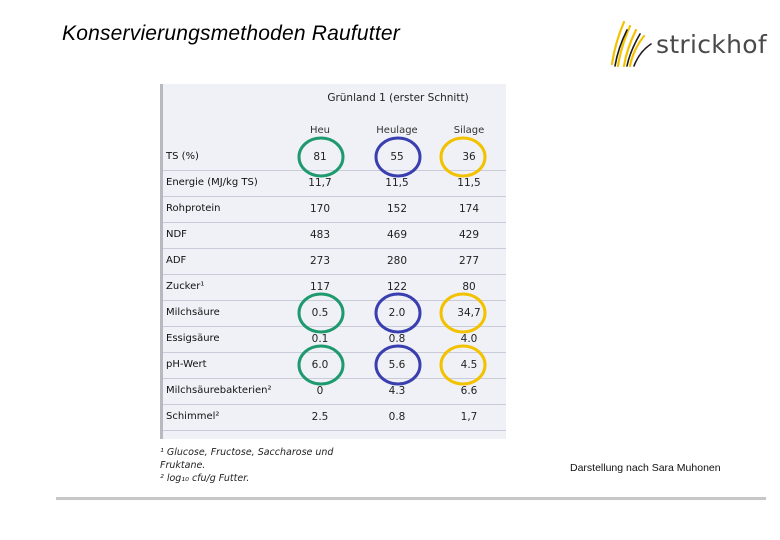 The width and height of the screenshot is (780, 540). Describe the element at coordinates (334, 157) in the screenshot. I see `table-row: TS (%) 81 55 36` at that location.